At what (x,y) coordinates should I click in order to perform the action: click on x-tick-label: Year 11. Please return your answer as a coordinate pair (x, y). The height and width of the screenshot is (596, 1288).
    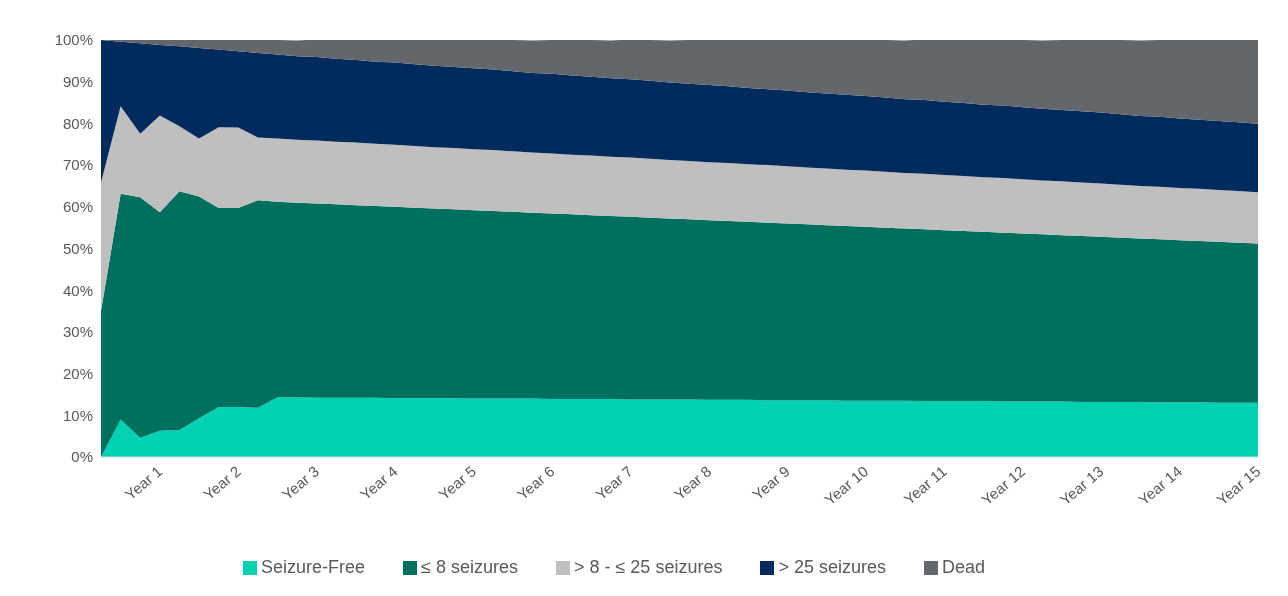
    Looking at the image, I should click on (925, 485).